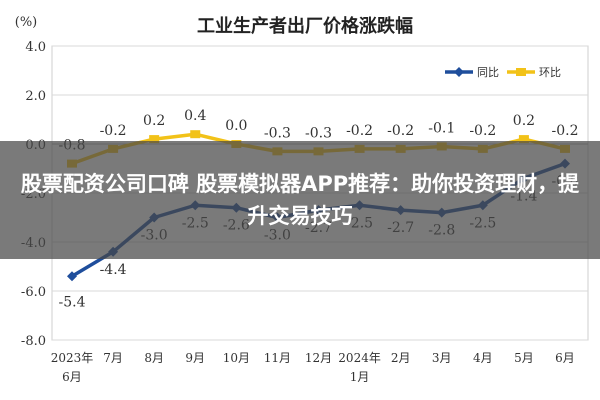 The image size is (600, 400). I want to click on x-tick-label: 4月, so click(483, 358).